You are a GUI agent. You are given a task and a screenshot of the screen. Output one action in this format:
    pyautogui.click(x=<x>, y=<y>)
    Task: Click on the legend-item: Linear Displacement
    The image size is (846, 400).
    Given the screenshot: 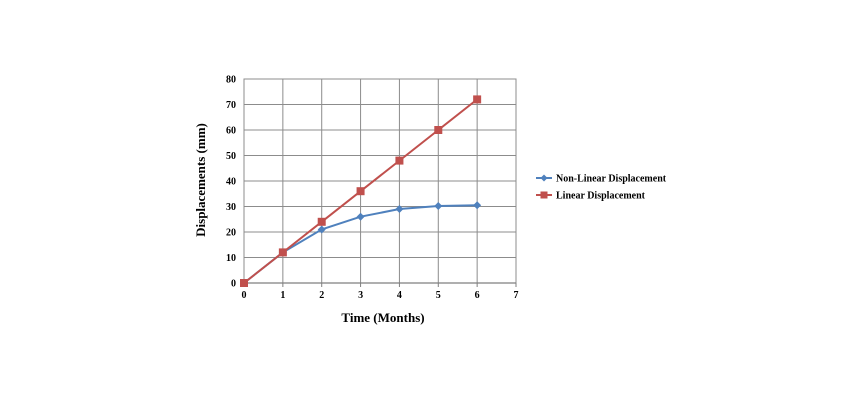 What is the action you would take?
    pyautogui.click(x=591, y=196)
    